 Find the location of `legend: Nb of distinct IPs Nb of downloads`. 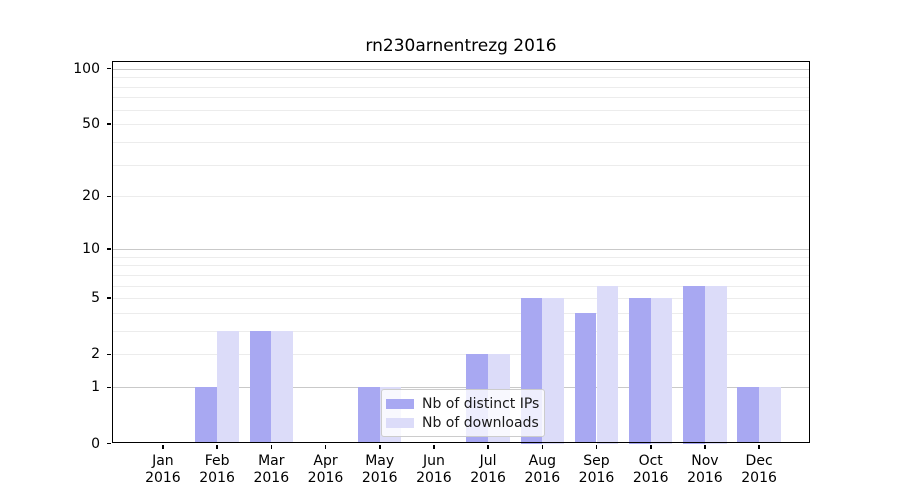

legend: Nb of distinct IPs Nb of downloads is located at coordinates (463, 413).